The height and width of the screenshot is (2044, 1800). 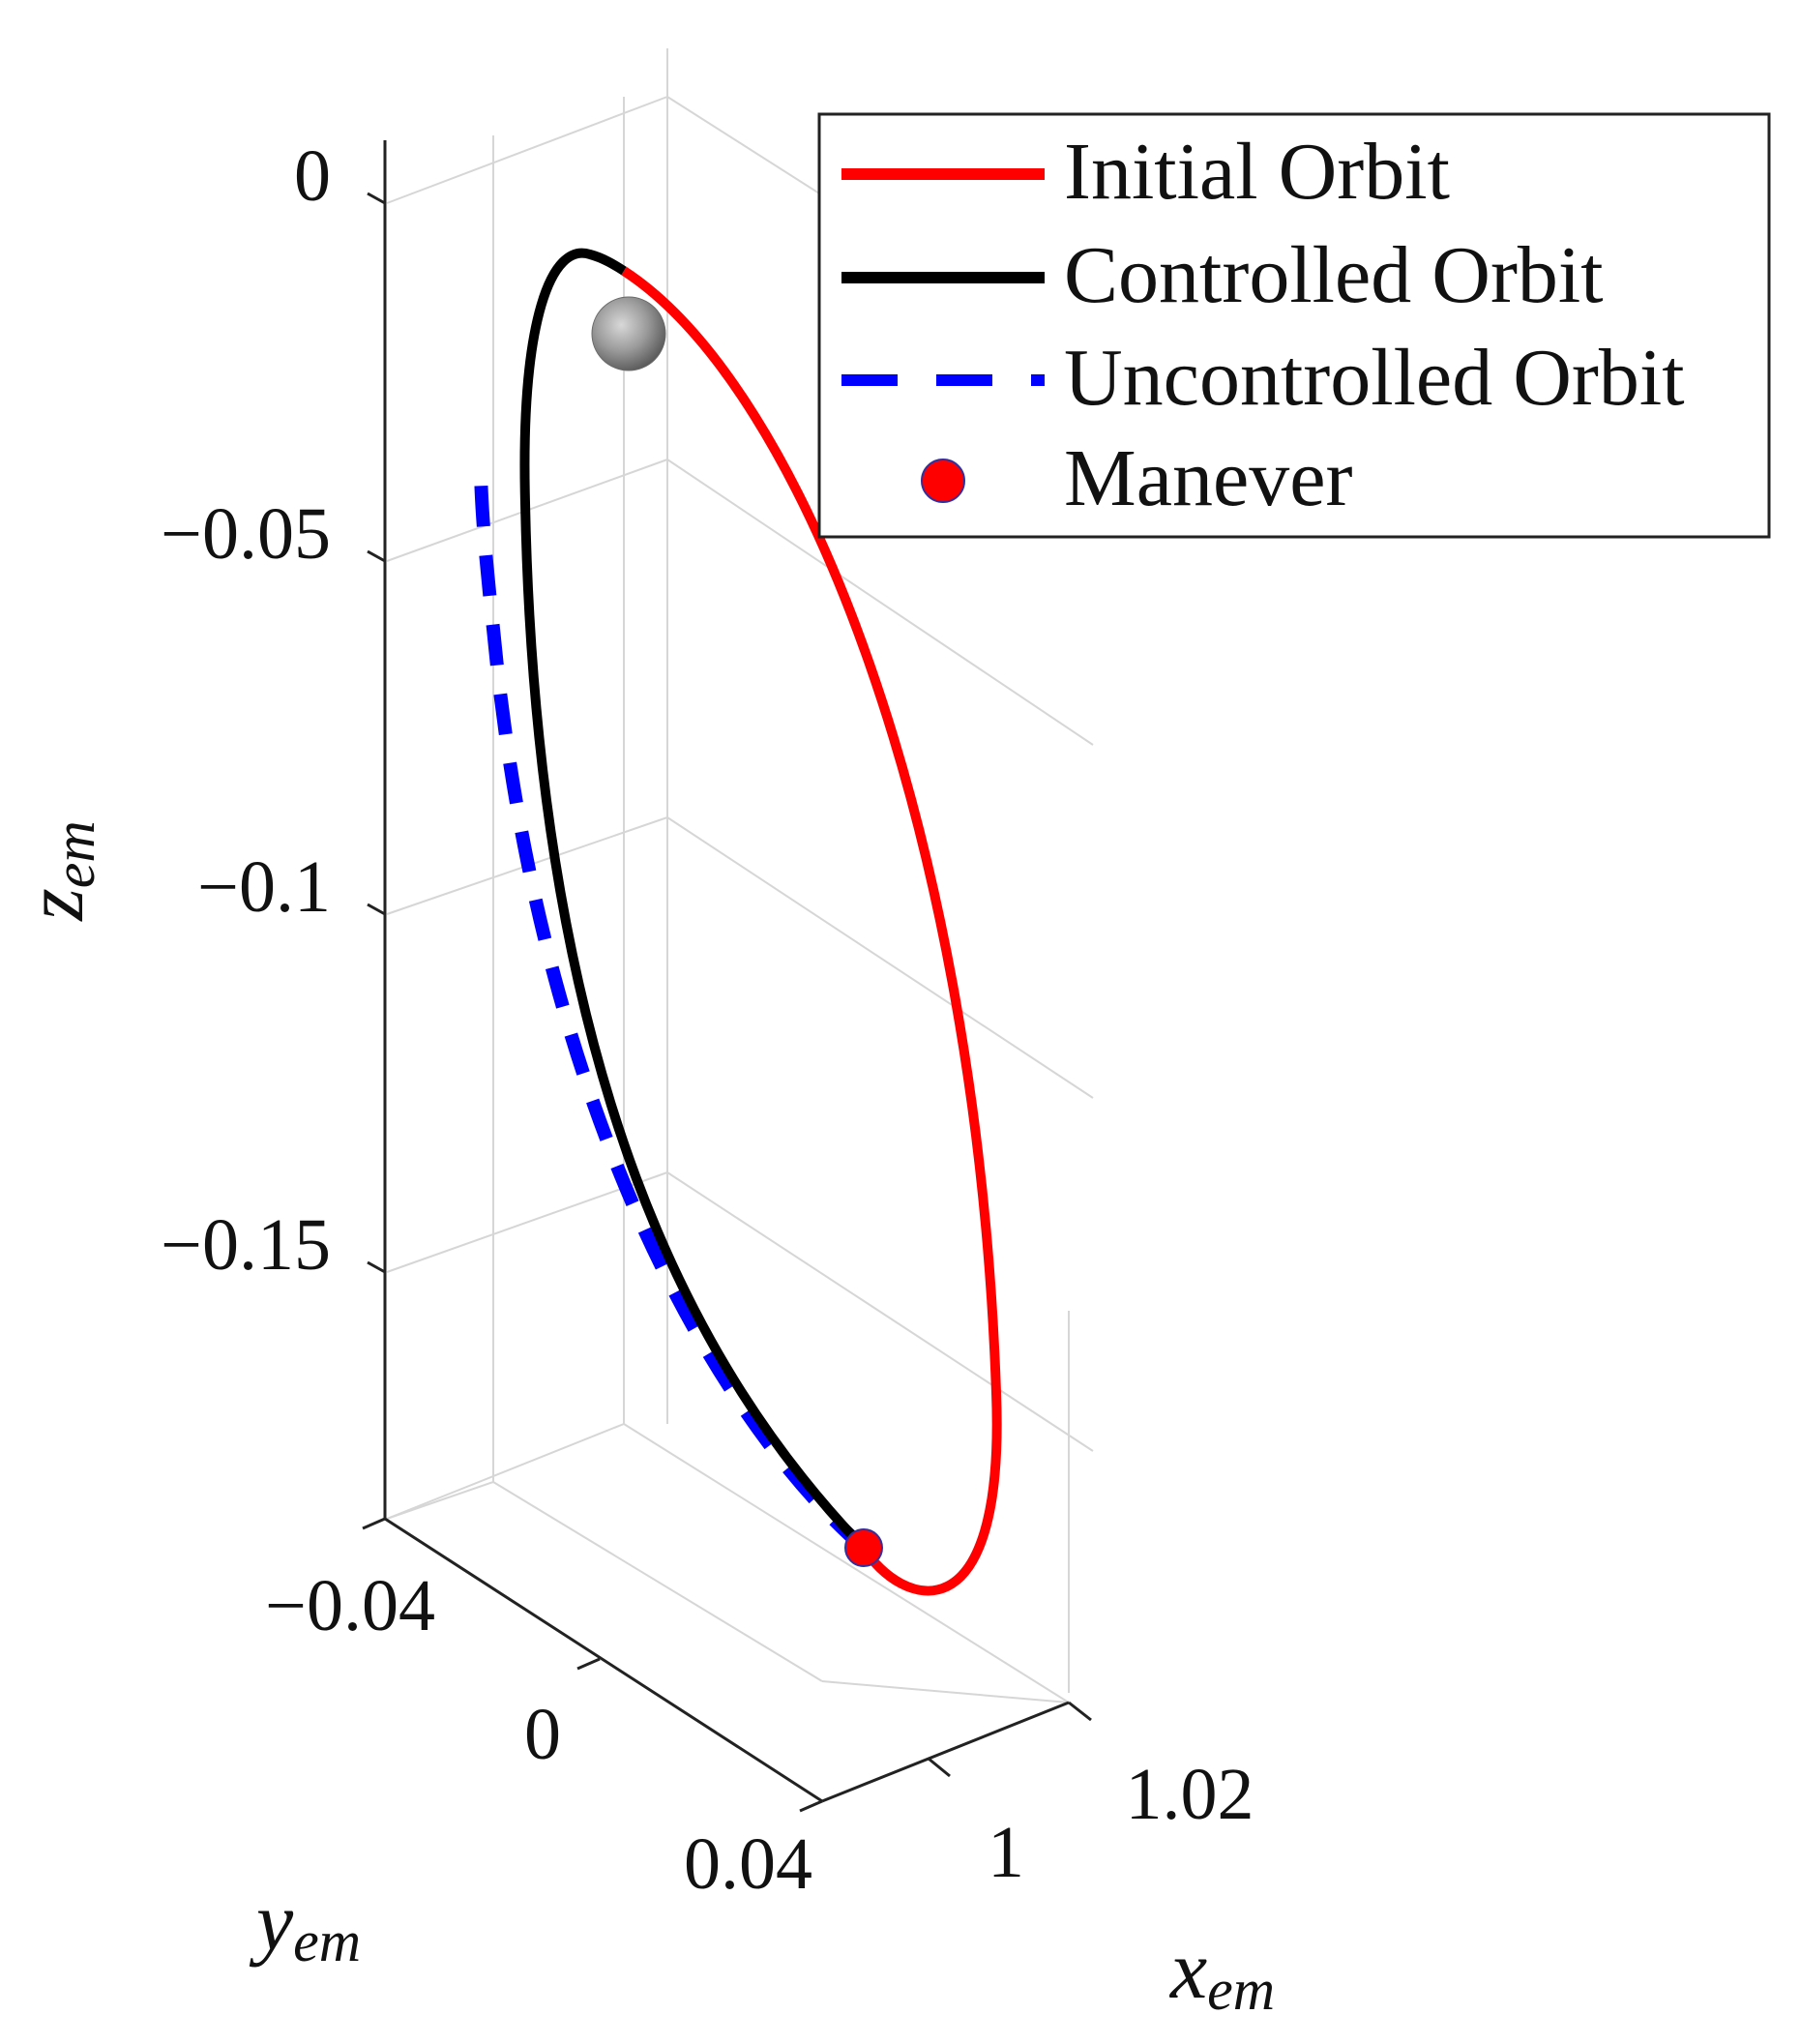 I want to click on legend-label: Controlled Orbit, so click(x=1334, y=275).